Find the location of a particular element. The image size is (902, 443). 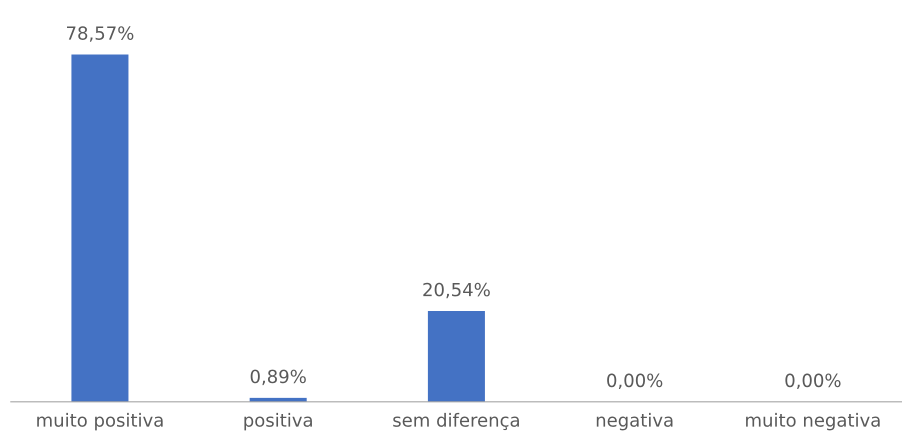

data-label: 20,54% is located at coordinates (456, 290).